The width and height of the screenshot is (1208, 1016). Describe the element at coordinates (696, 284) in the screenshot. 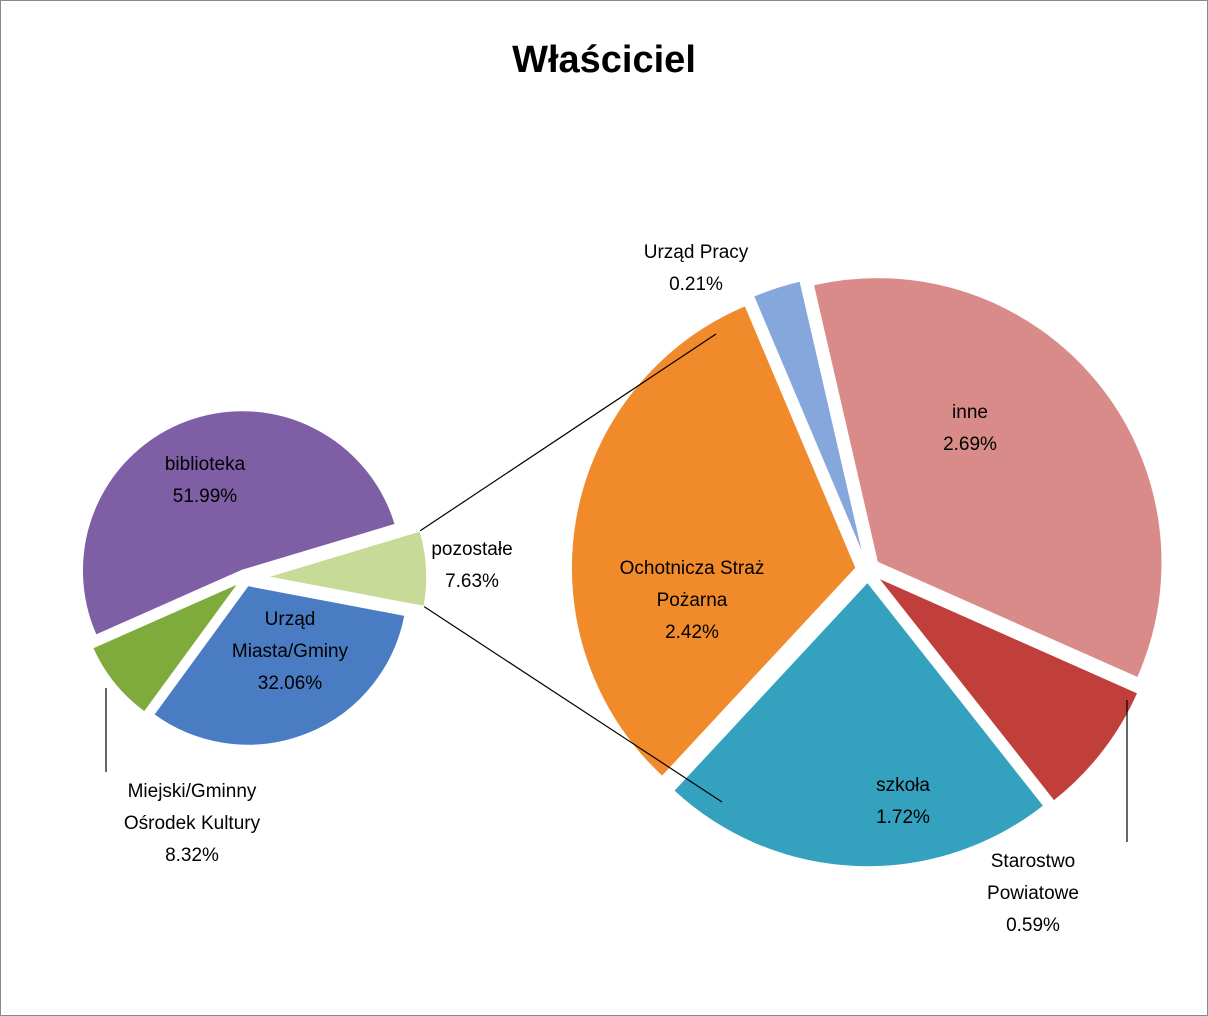

I see `slice-value-label: 0.21%` at that location.